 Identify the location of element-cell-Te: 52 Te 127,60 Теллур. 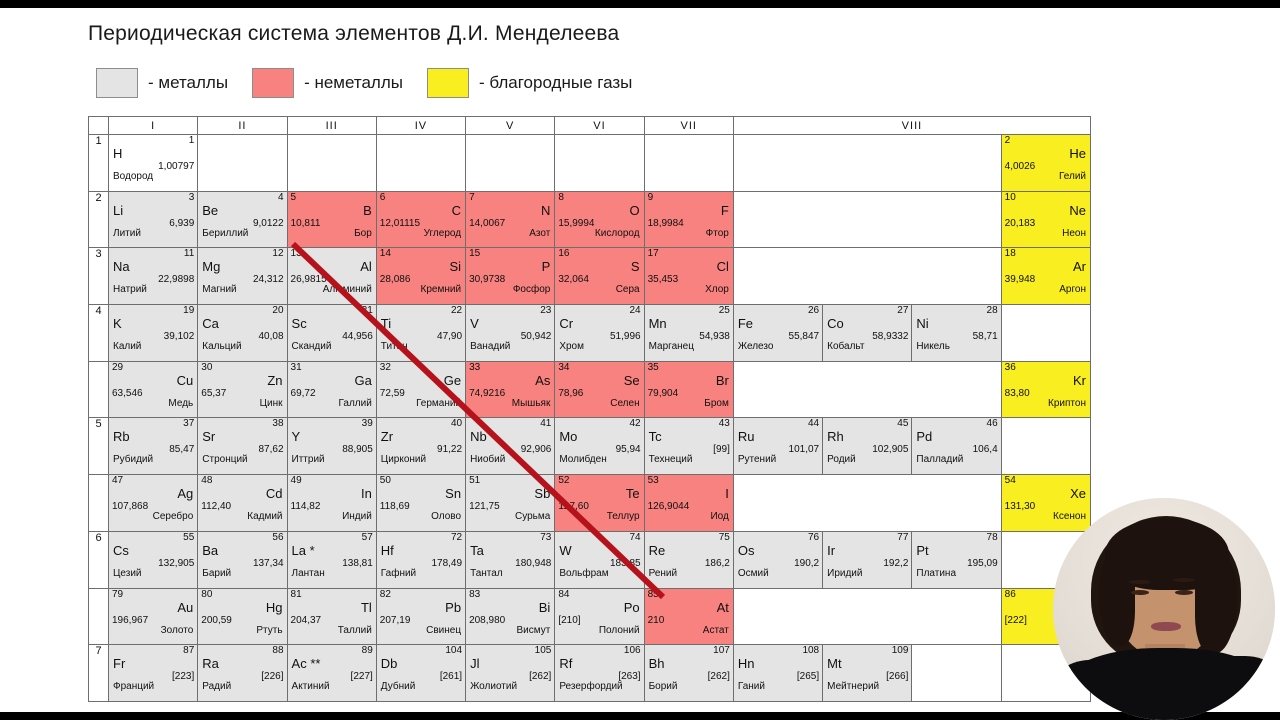
(599, 503).